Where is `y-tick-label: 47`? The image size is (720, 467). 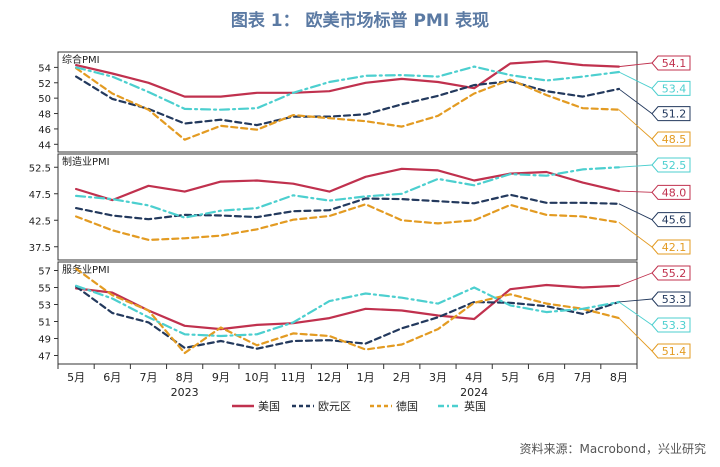 y-tick-label: 47 is located at coordinates (44, 357).